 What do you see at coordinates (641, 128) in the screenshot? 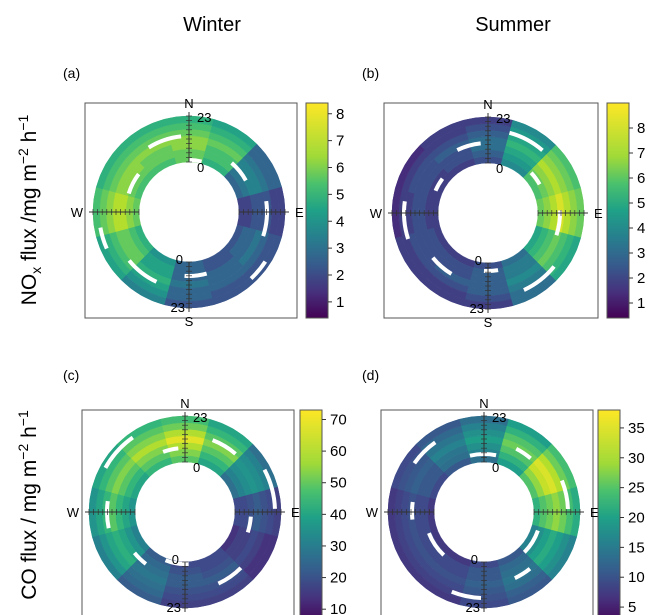
I see `colorbar-tick-label: 8` at bounding box center [641, 128].